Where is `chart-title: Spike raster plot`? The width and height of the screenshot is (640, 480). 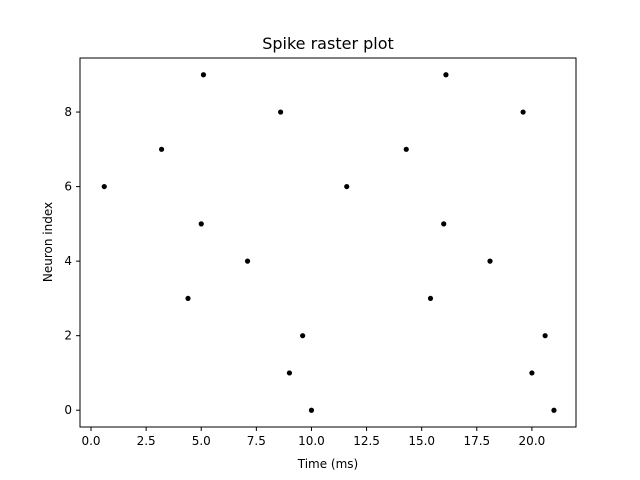 chart-title: Spike raster plot is located at coordinates (328, 43).